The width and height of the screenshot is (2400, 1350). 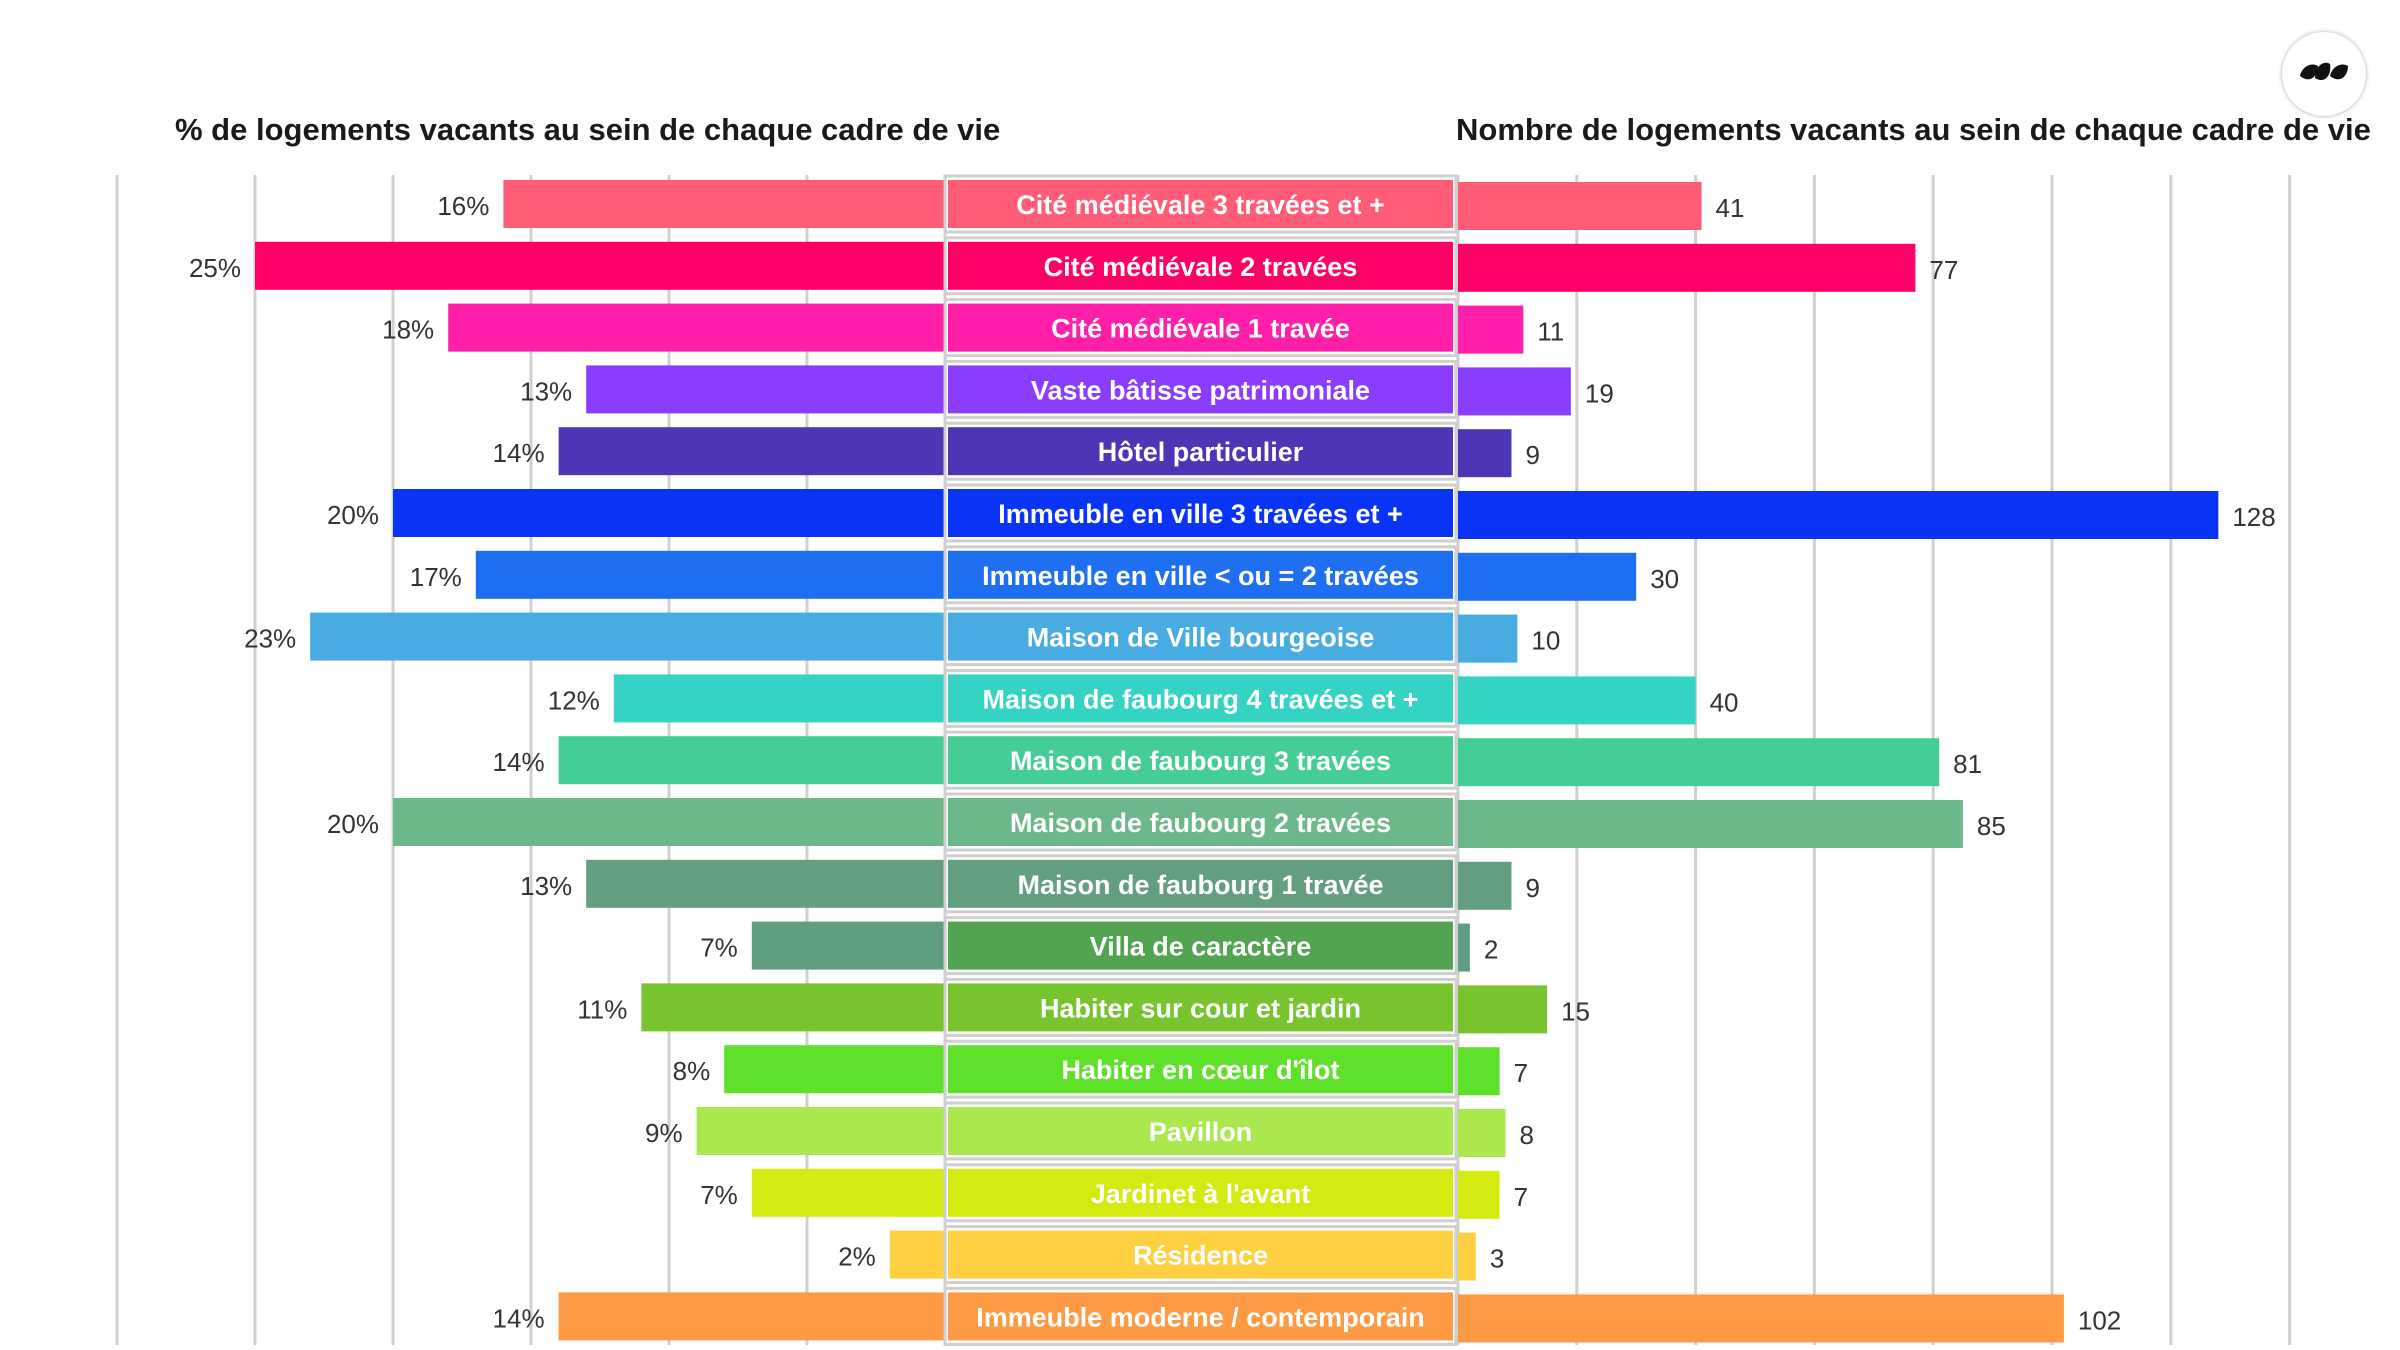 What do you see at coordinates (1545, 641) in the screenshot?
I see `right-value-label: 10` at bounding box center [1545, 641].